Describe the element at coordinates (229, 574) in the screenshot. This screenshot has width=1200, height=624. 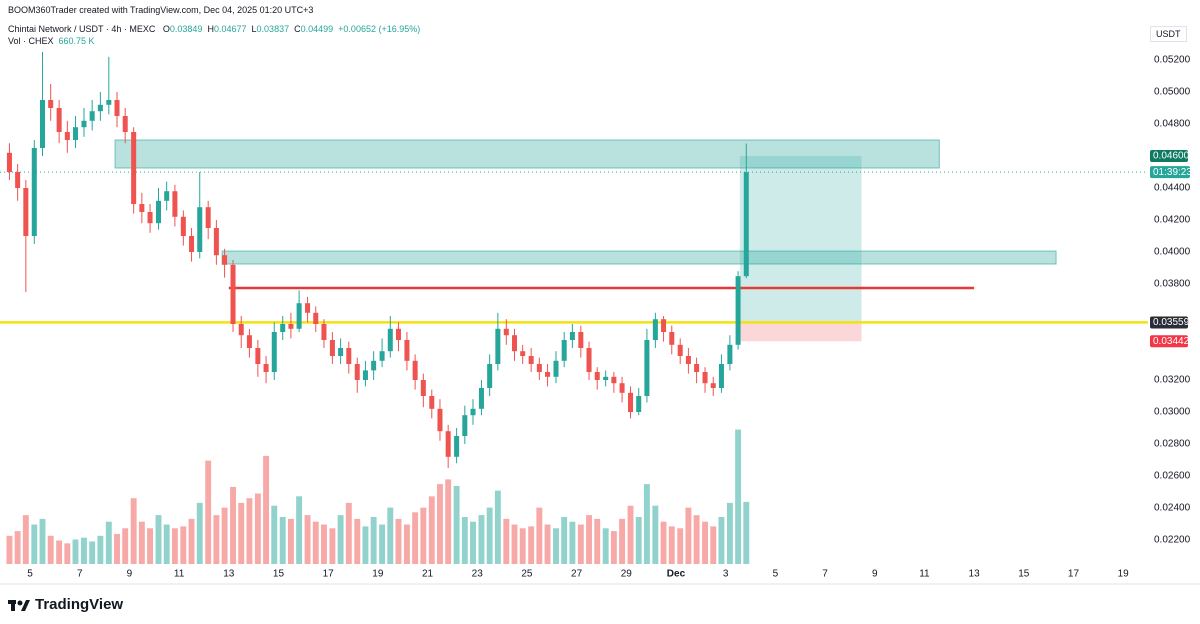
I see `x-tick-label: 13` at that location.